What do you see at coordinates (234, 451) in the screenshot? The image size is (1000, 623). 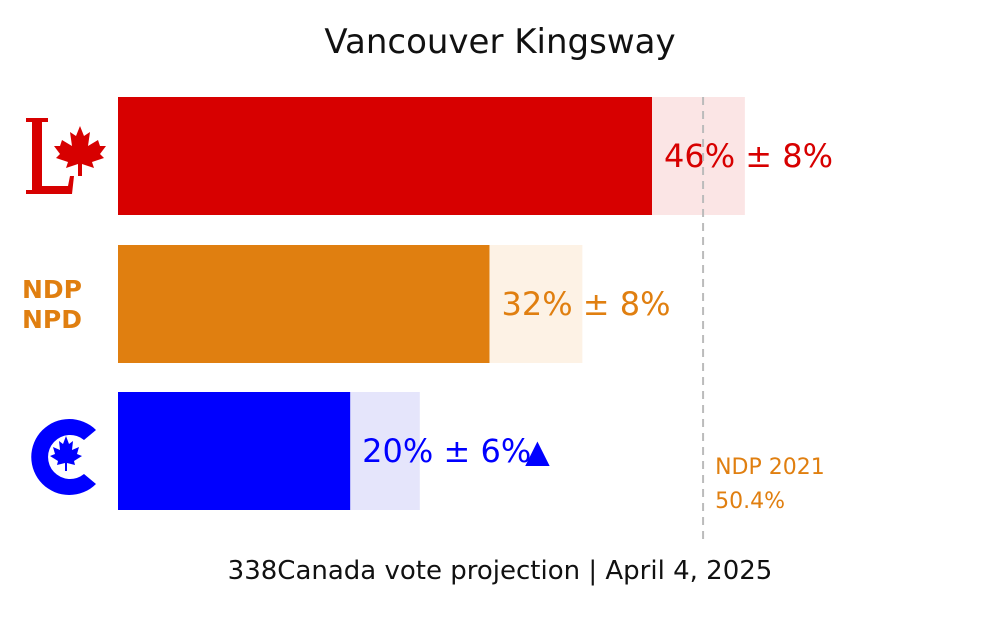 I see `conservative-bar` at bounding box center [234, 451].